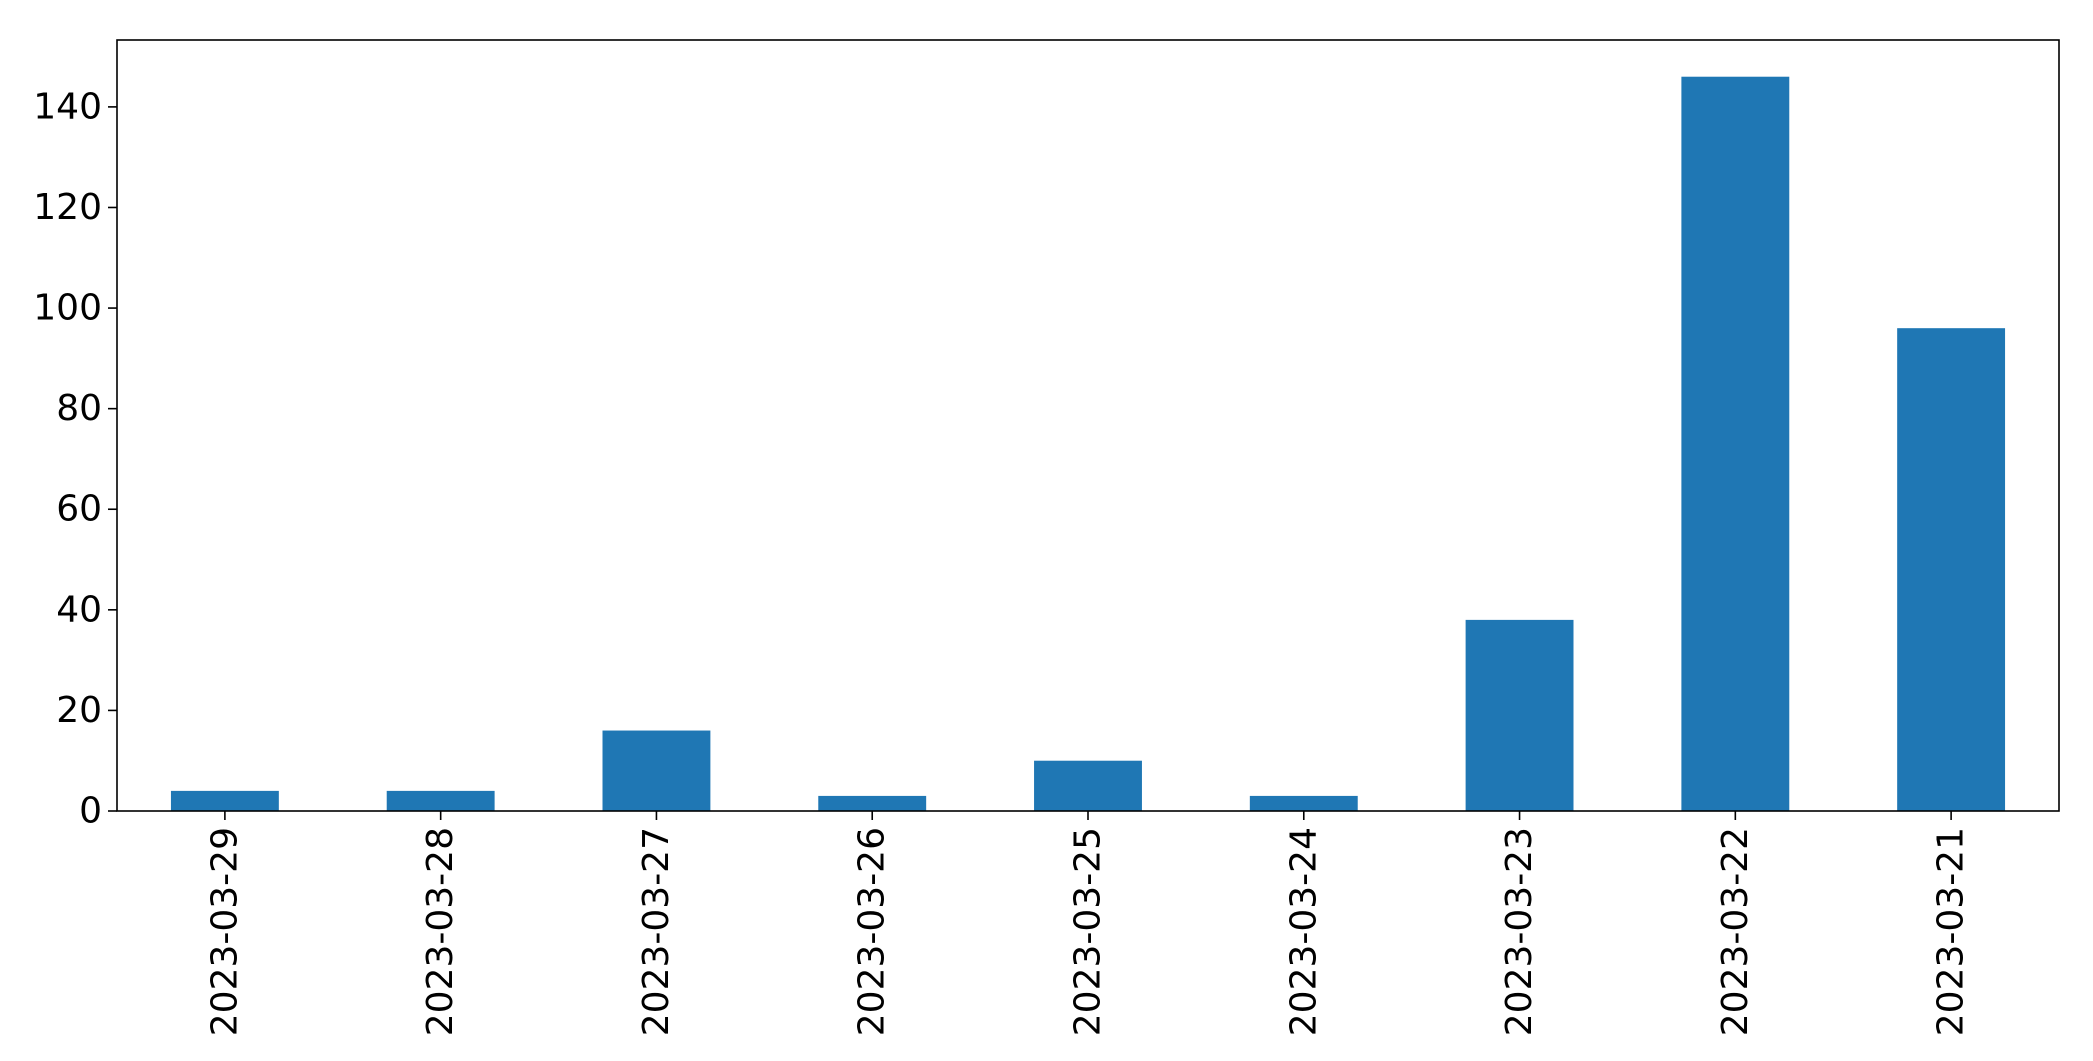 The width and height of the screenshot is (2093, 1061). I want to click on y-axis: 0 20 40 60 80 100 120 140, so click(75, 459).